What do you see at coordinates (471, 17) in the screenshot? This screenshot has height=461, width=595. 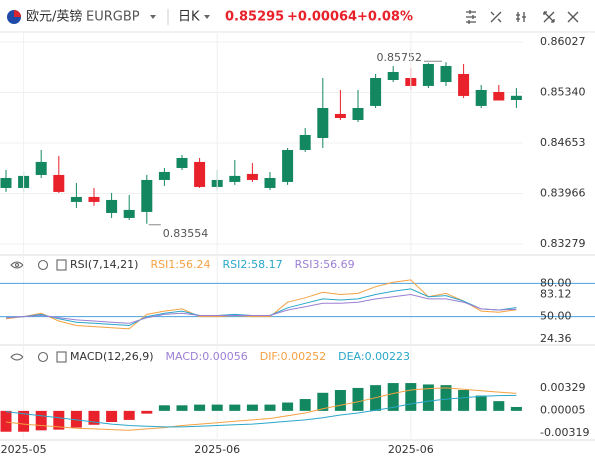 I see `settings-icon` at bounding box center [471, 17].